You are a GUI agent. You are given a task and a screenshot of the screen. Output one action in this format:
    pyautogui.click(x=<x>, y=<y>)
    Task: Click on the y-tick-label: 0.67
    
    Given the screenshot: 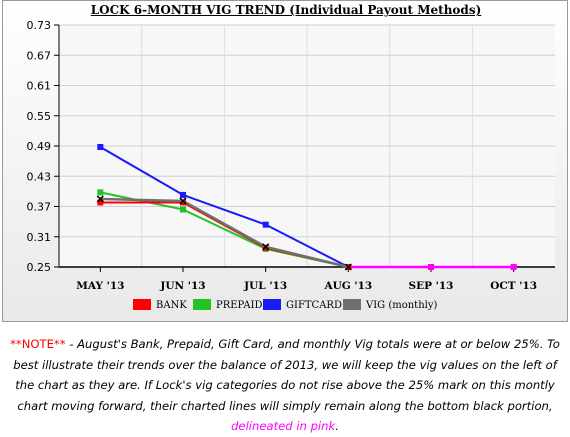 What is the action you would take?
    pyautogui.click(x=39, y=55)
    